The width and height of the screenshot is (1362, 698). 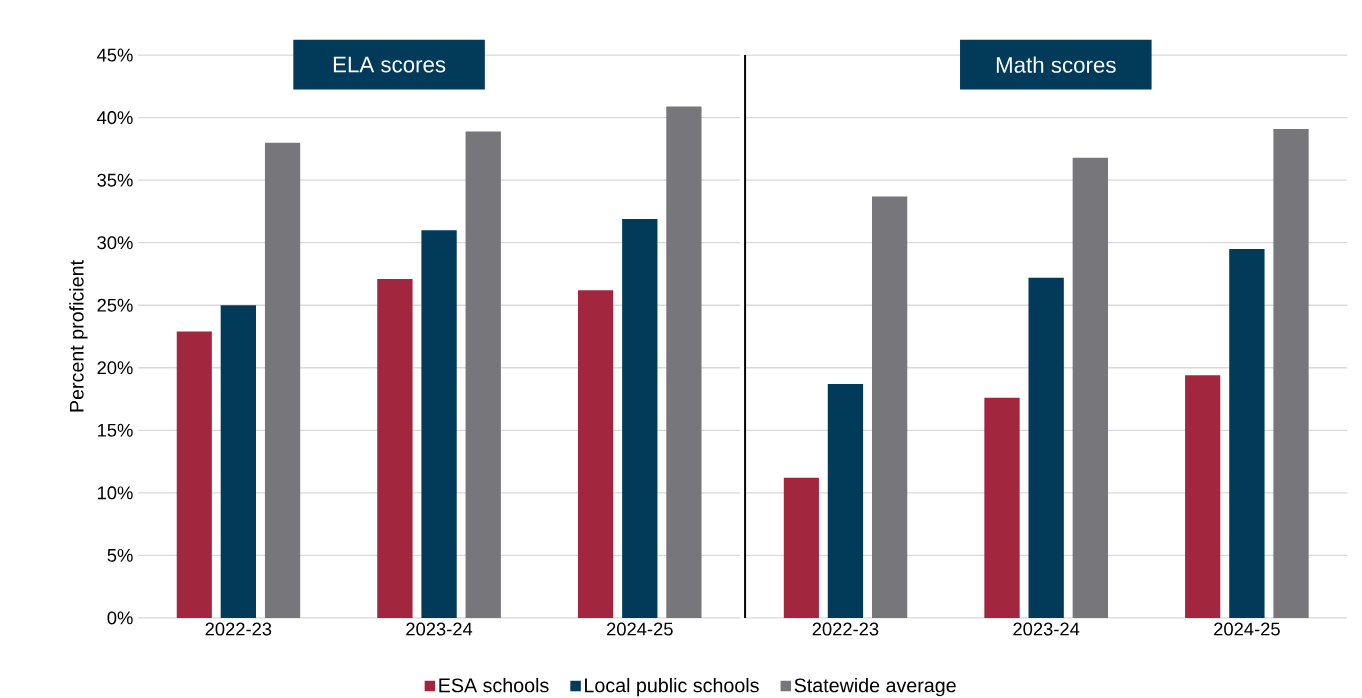 What do you see at coordinates (114, 55) in the screenshot?
I see `y-tick-label: 45%` at bounding box center [114, 55].